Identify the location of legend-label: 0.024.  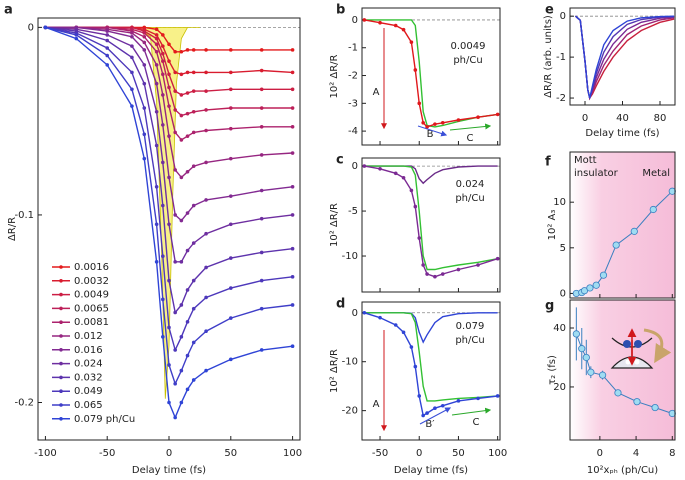
(88, 364).